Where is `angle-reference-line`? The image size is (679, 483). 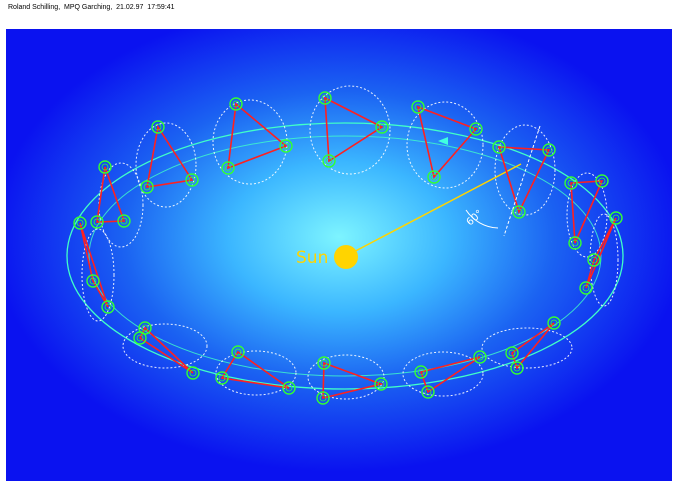
angle-reference-line is located at coordinates (522, 181).